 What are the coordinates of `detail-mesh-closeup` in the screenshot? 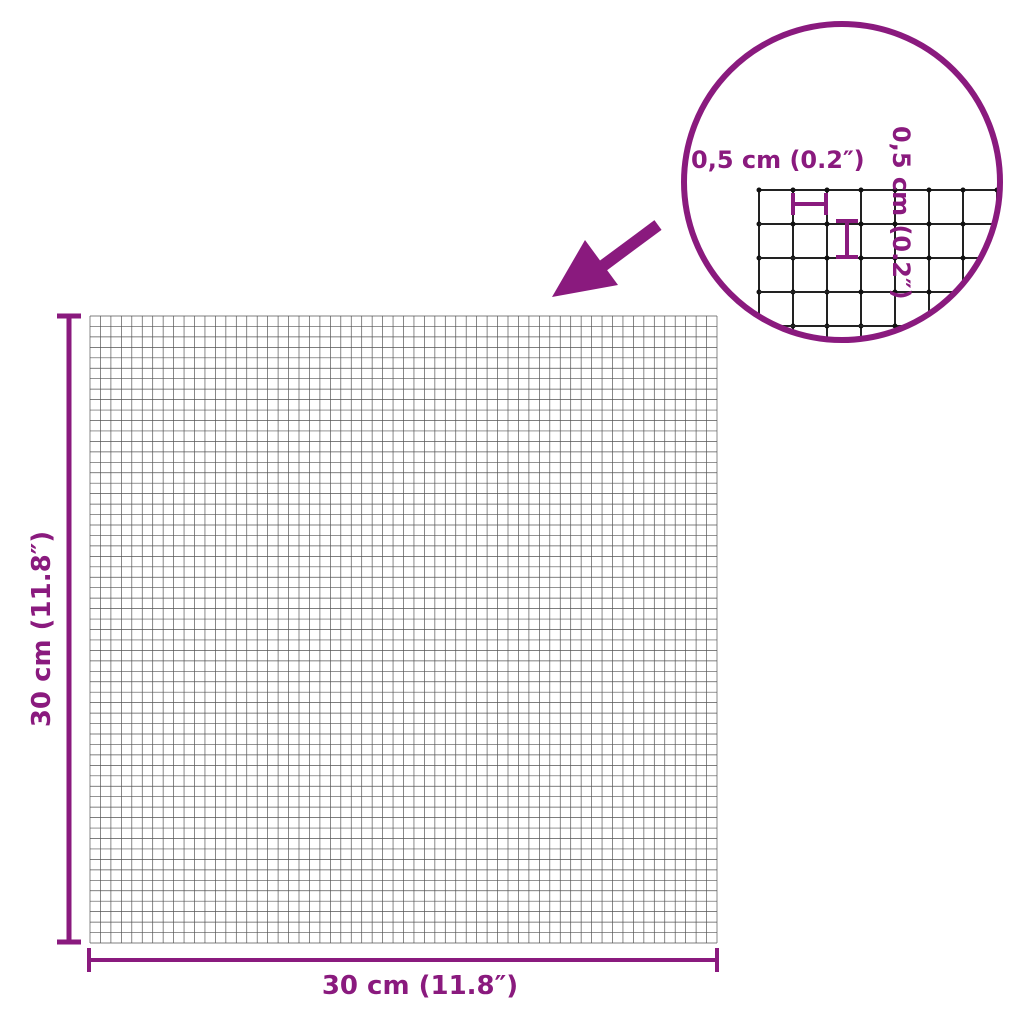 It's located at (878, 309).